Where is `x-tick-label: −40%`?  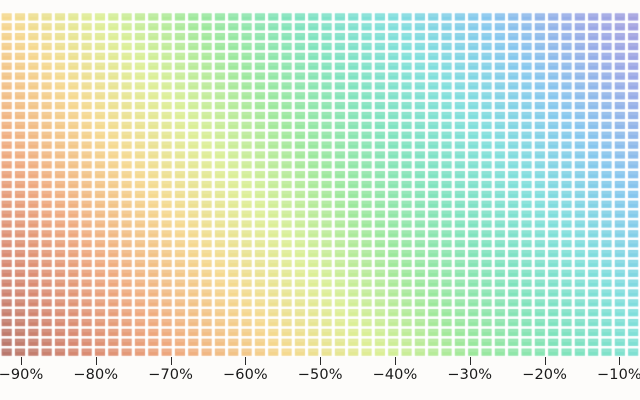
x-tick-label: −40% is located at coordinates (395, 375).